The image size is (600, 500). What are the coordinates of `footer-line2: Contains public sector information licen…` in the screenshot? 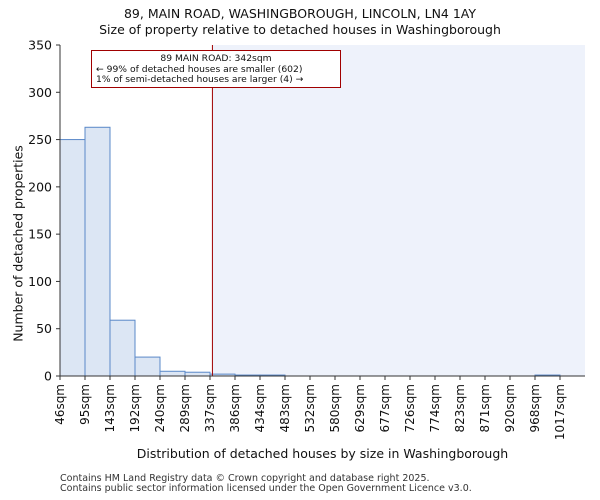 It's located at (266, 488).